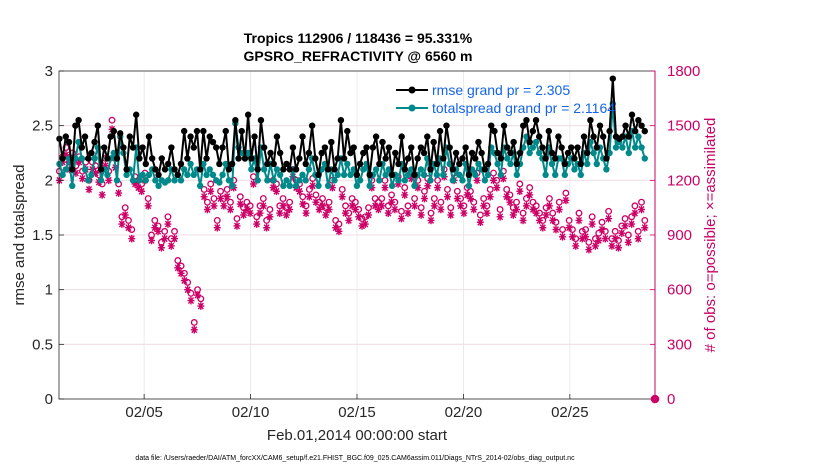 This screenshot has height=470, width=830. I want to click on y-tick-label: 1.5, so click(42, 235).